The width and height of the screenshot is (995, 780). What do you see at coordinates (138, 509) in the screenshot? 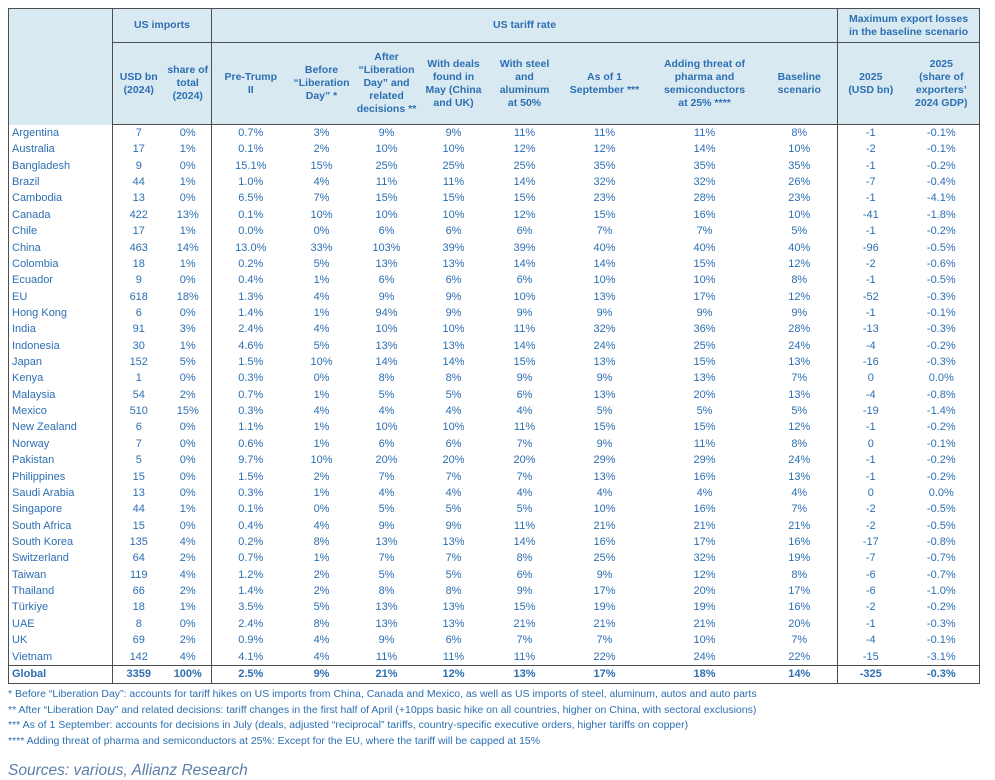
I see `cell: 44` at bounding box center [138, 509].